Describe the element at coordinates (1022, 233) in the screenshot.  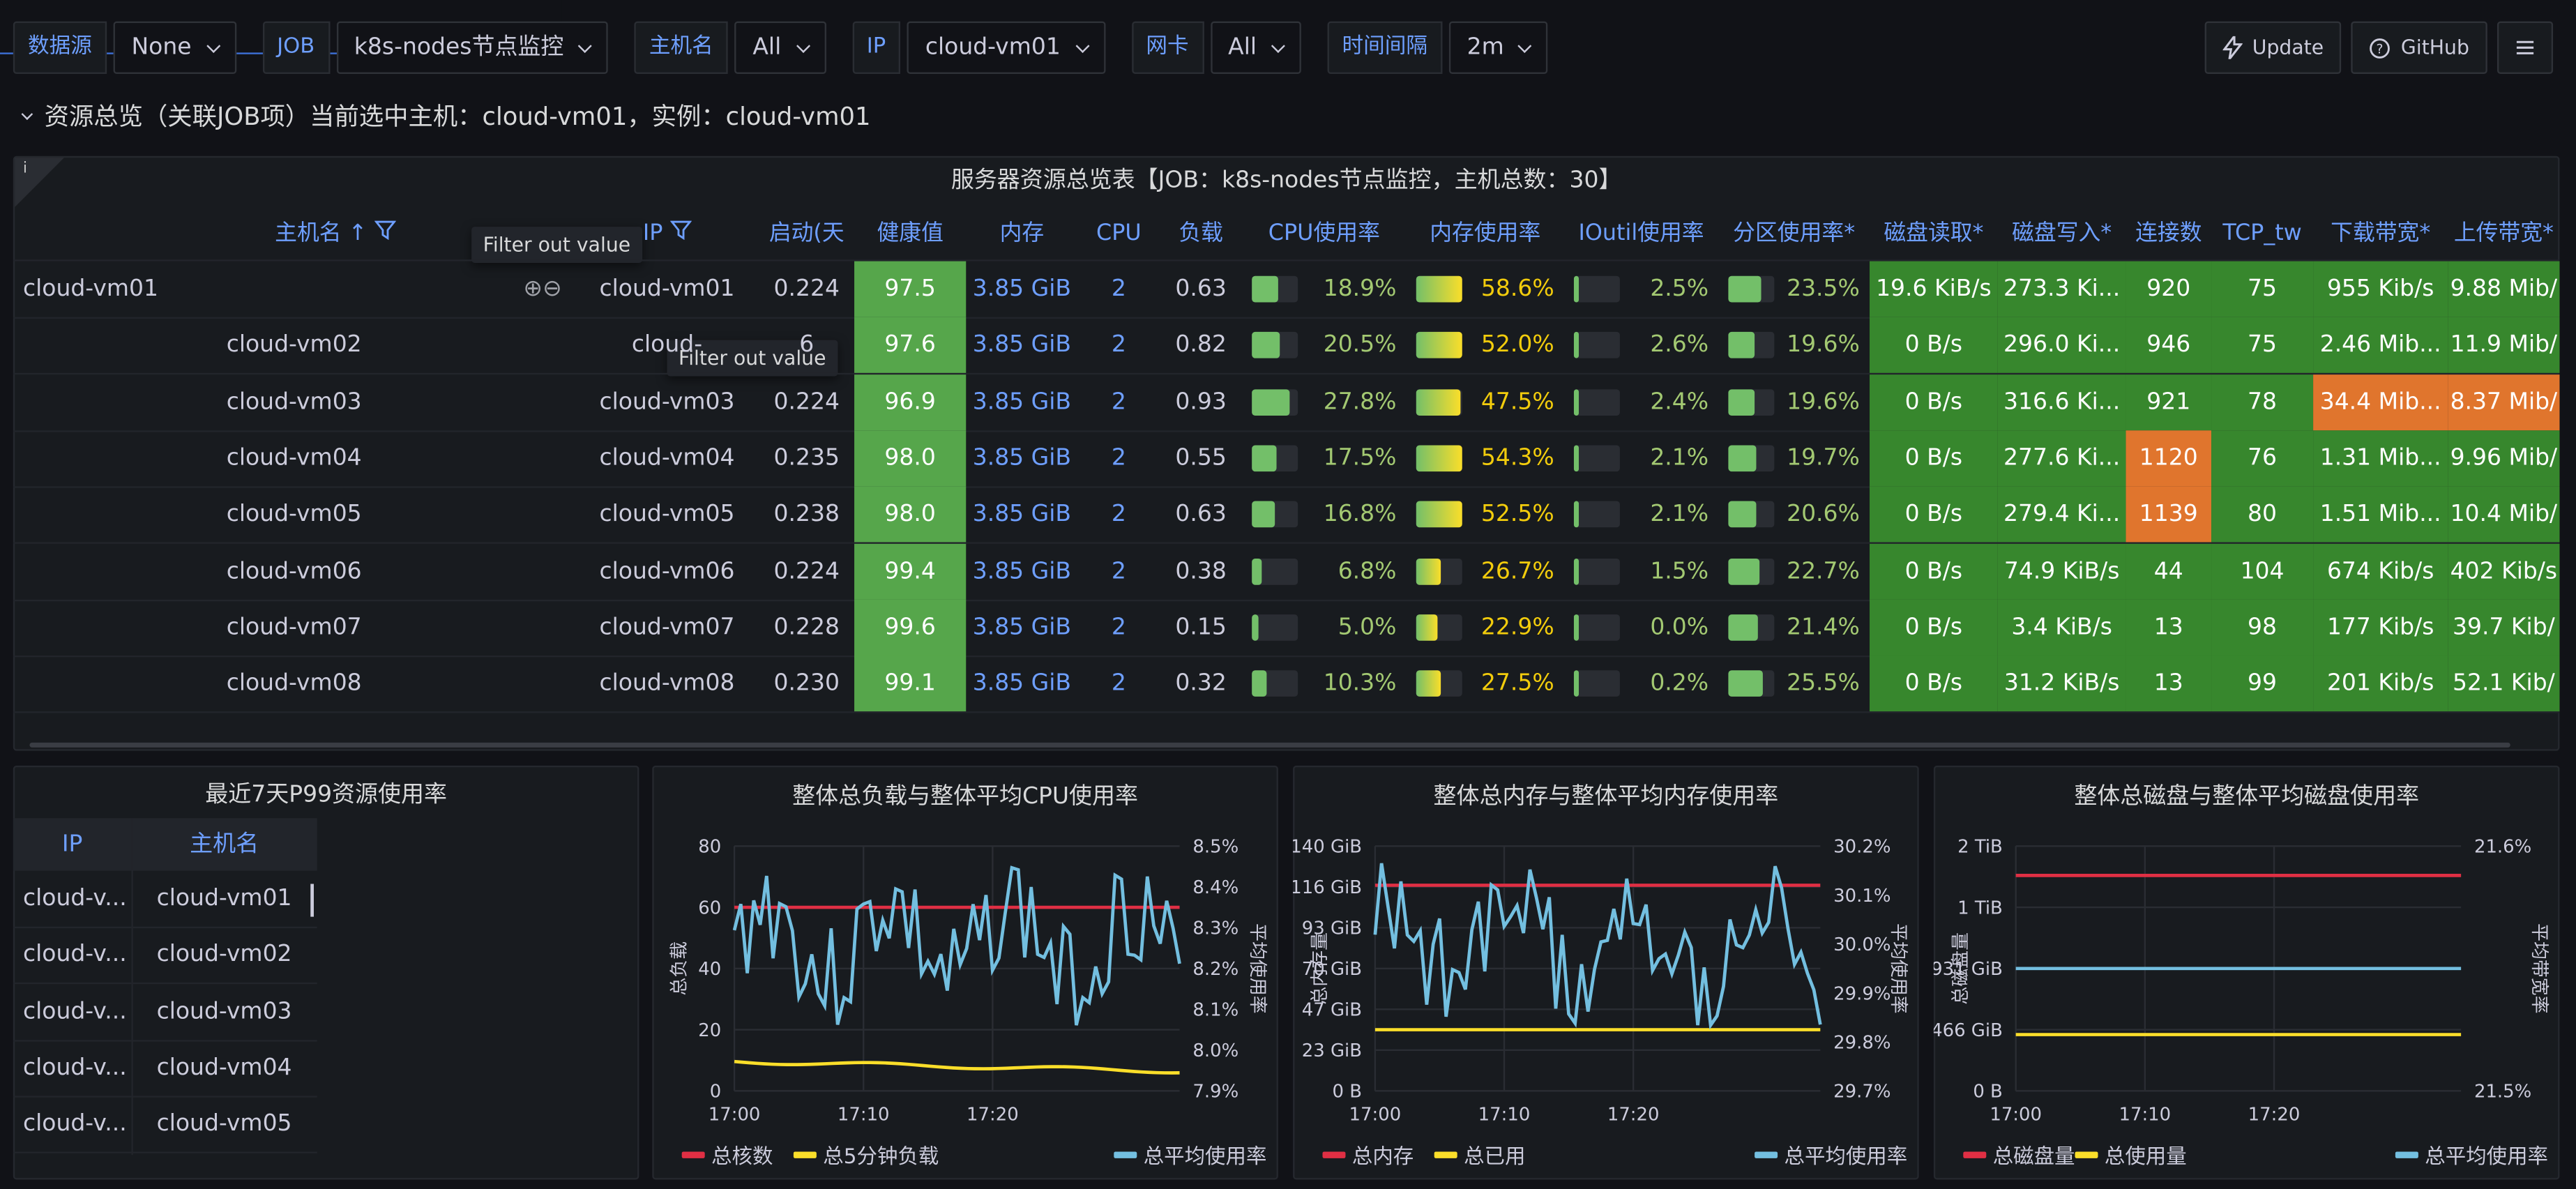
I see `column-header: 内存` at that location.